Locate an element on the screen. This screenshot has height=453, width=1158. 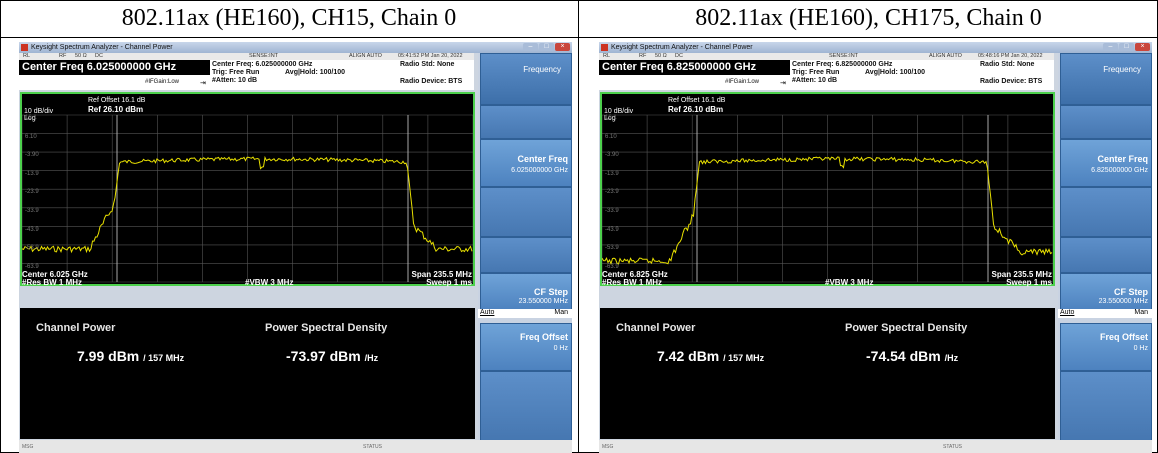
header-divider is located at coordinates (579, 37).